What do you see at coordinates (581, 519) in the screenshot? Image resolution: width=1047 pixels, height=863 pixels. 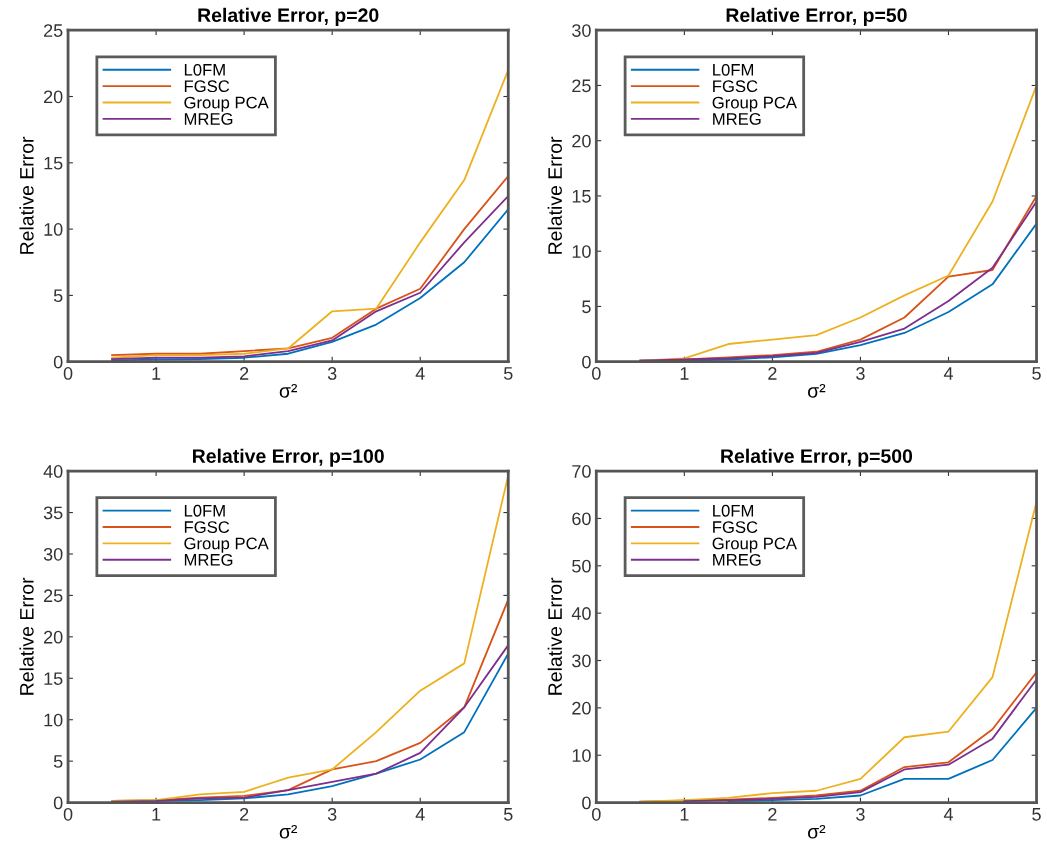 I see `y-tick-label: 60` at bounding box center [581, 519].